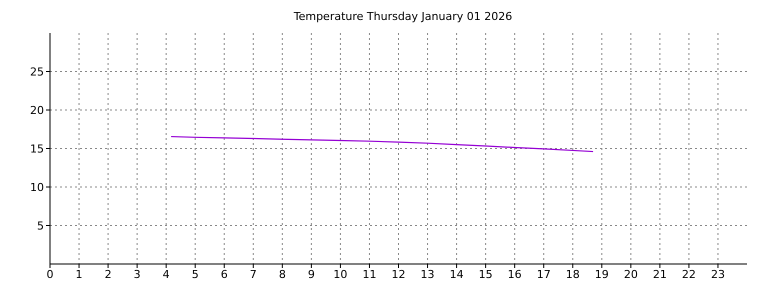 This screenshot has width=768, height=288. What do you see at coordinates (457, 274) in the screenshot?
I see `x-tick-label: 14` at bounding box center [457, 274].